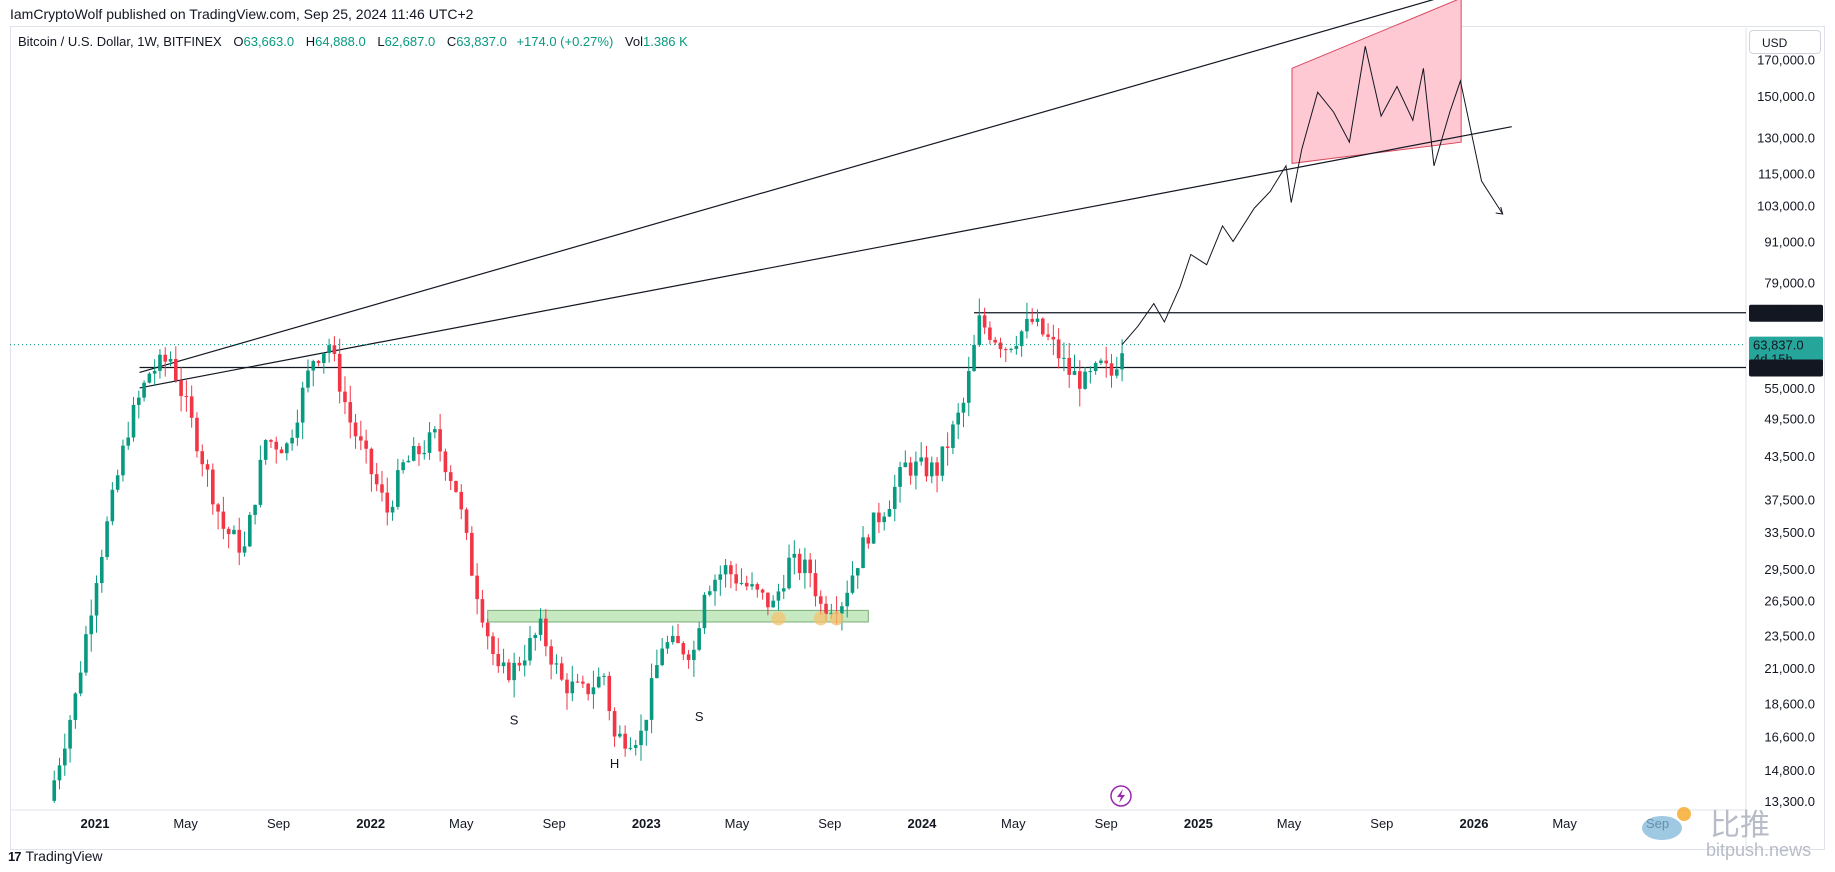 Image resolution: width=1835 pixels, height=872 pixels. I want to click on watermark-domain: bitpush.news, so click(1759, 850).